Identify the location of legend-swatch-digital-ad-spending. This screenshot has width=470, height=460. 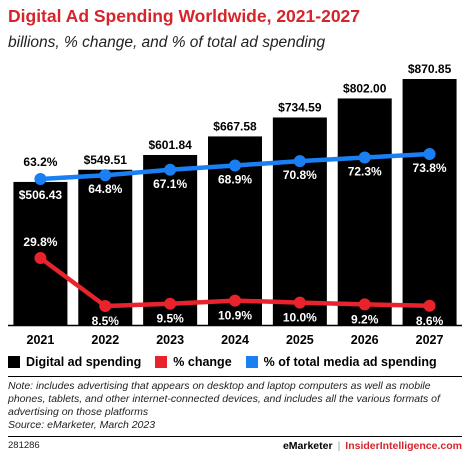
(14, 362).